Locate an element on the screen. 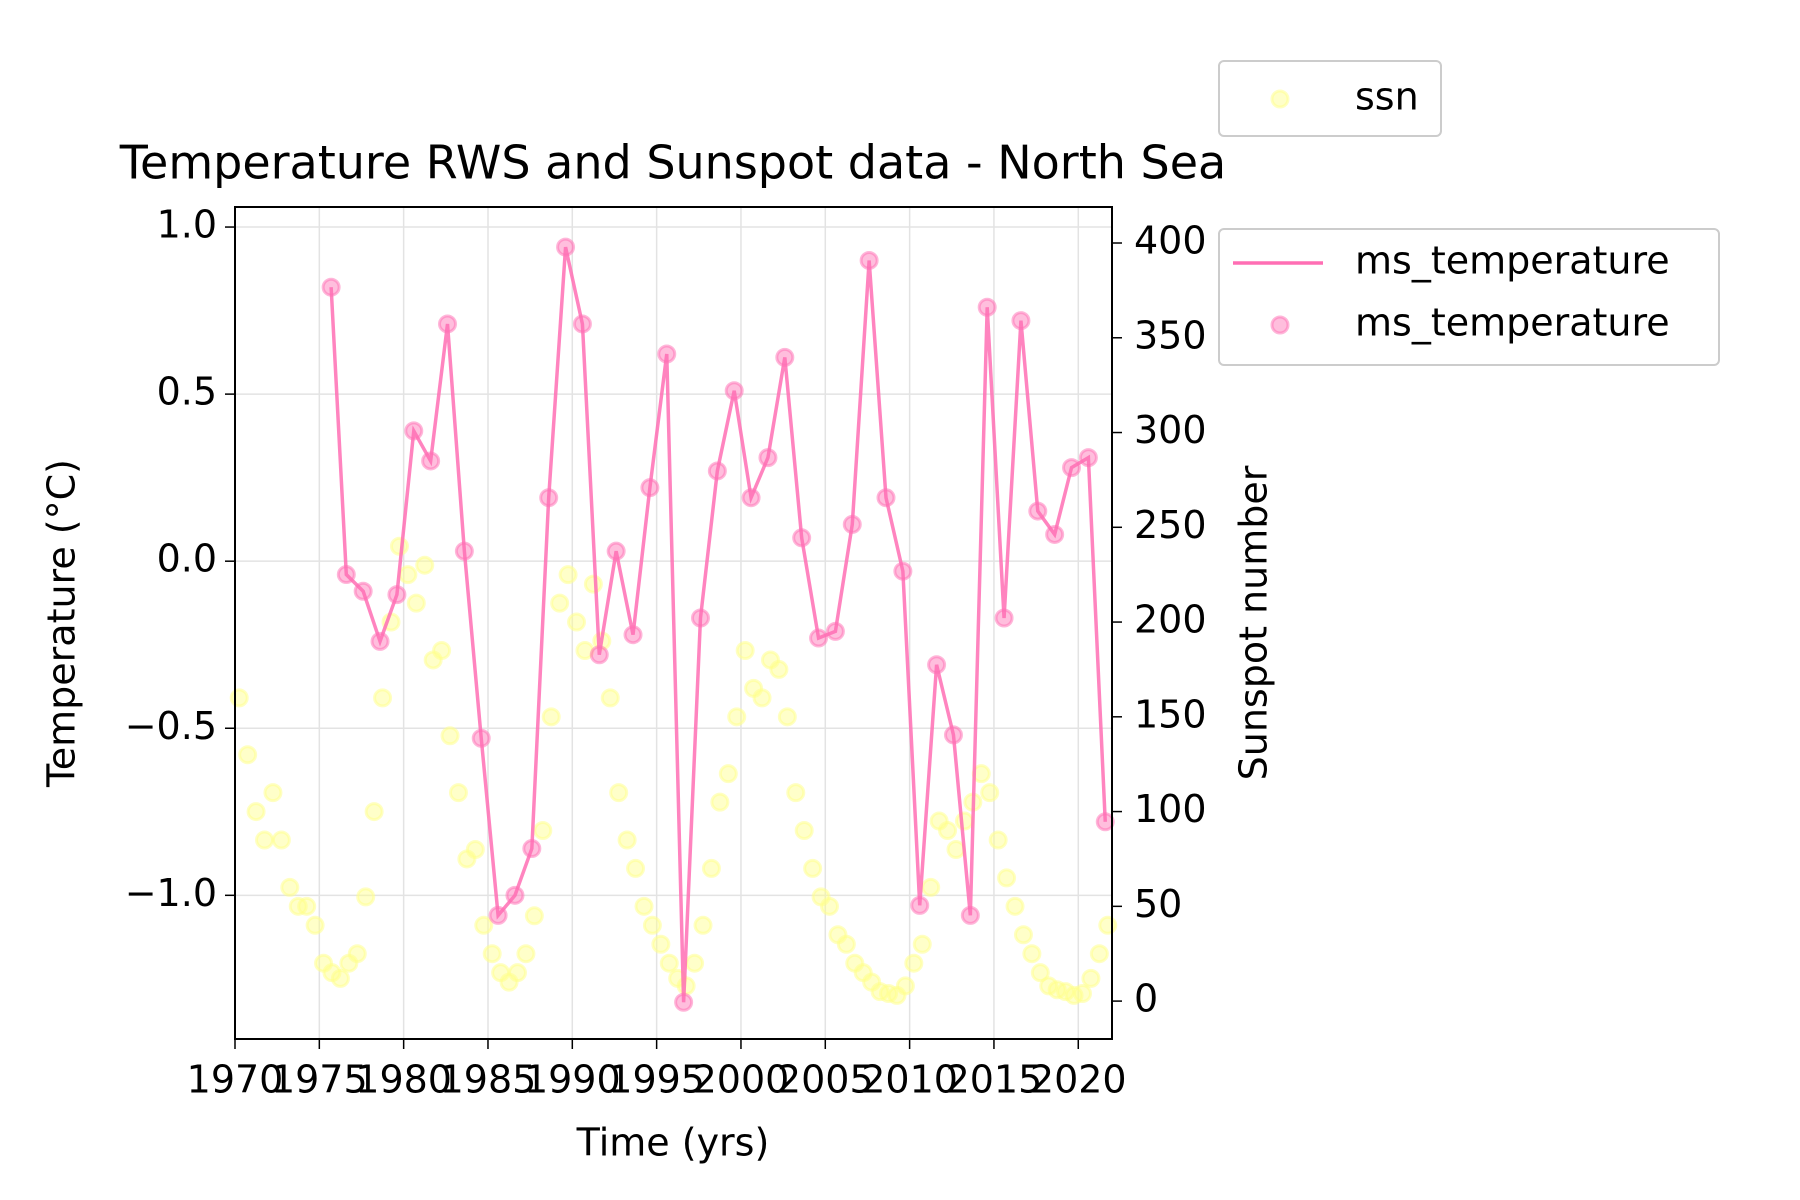 The width and height of the screenshot is (1800, 1200). x-tick-label: 2000 is located at coordinates (741, 1080).